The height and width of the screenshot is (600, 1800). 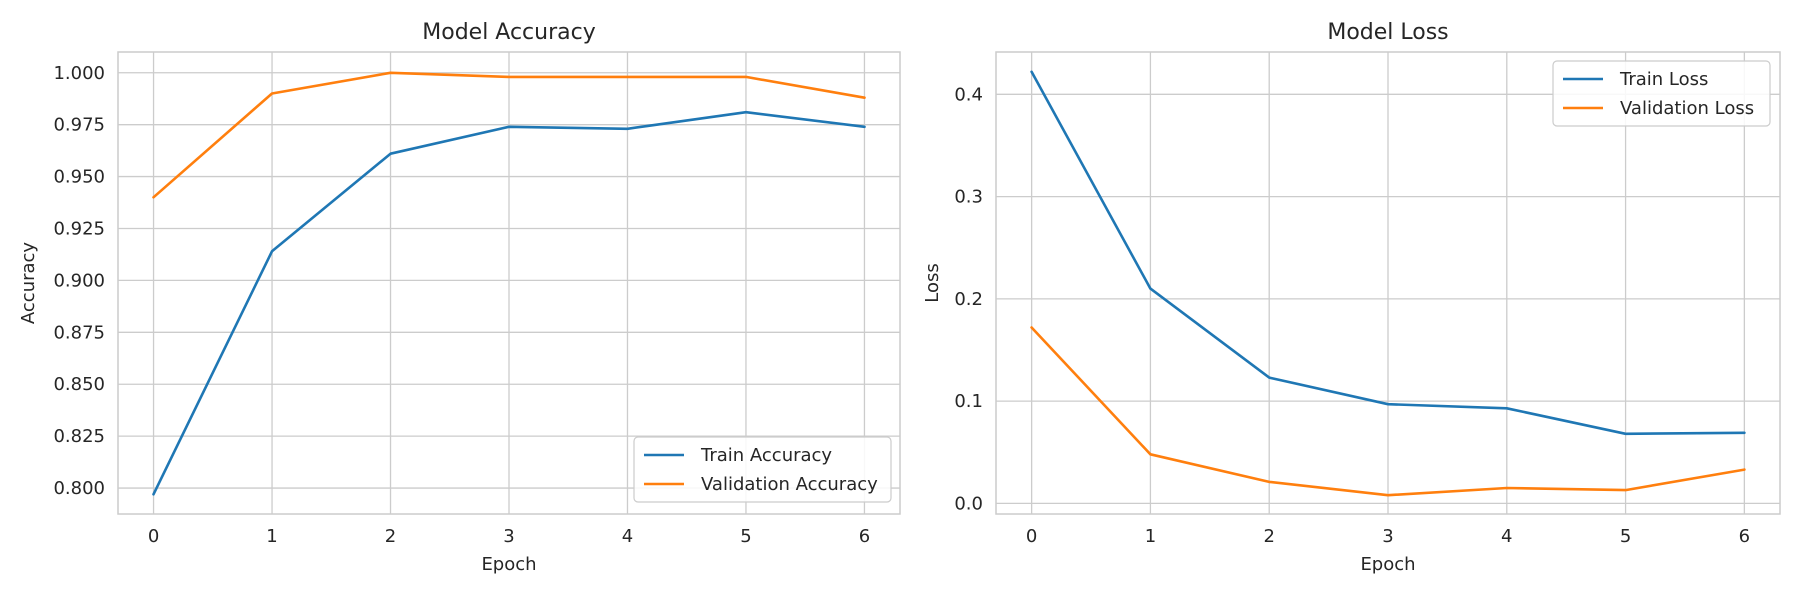 What do you see at coordinates (79, 125) in the screenshot?
I see `accuracy-y-tick-label: 0.975` at bounding box center [79, 125].